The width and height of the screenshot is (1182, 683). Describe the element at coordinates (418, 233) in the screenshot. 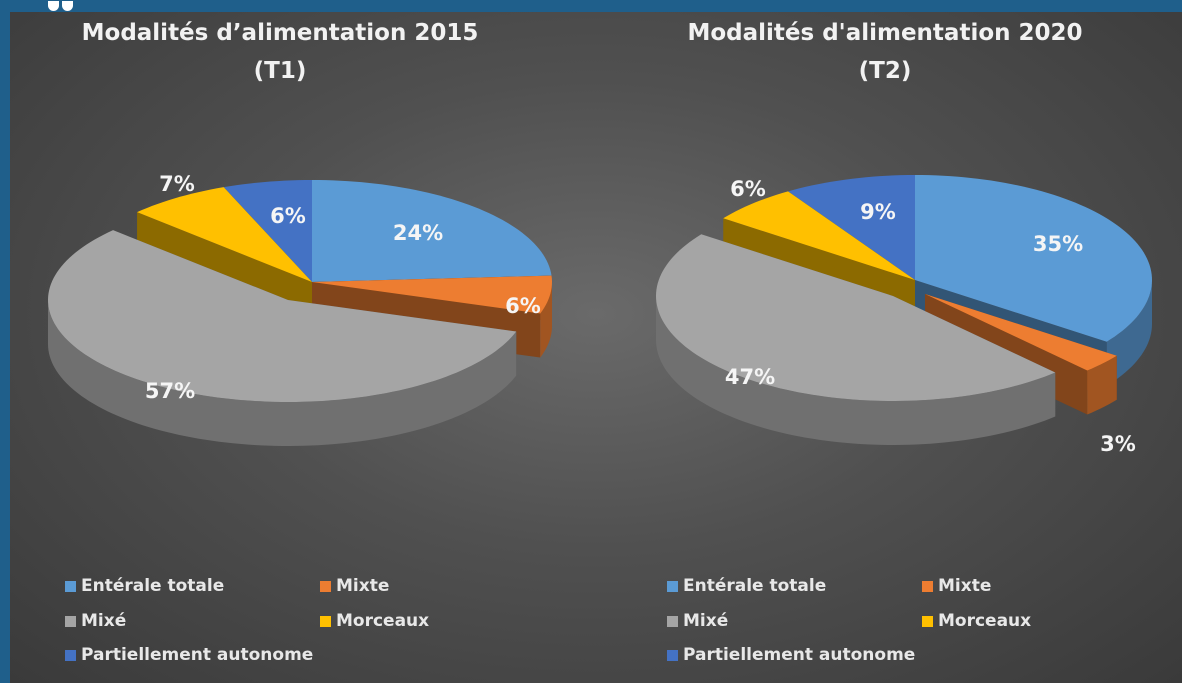

I see `data-label: 24%` at that location.